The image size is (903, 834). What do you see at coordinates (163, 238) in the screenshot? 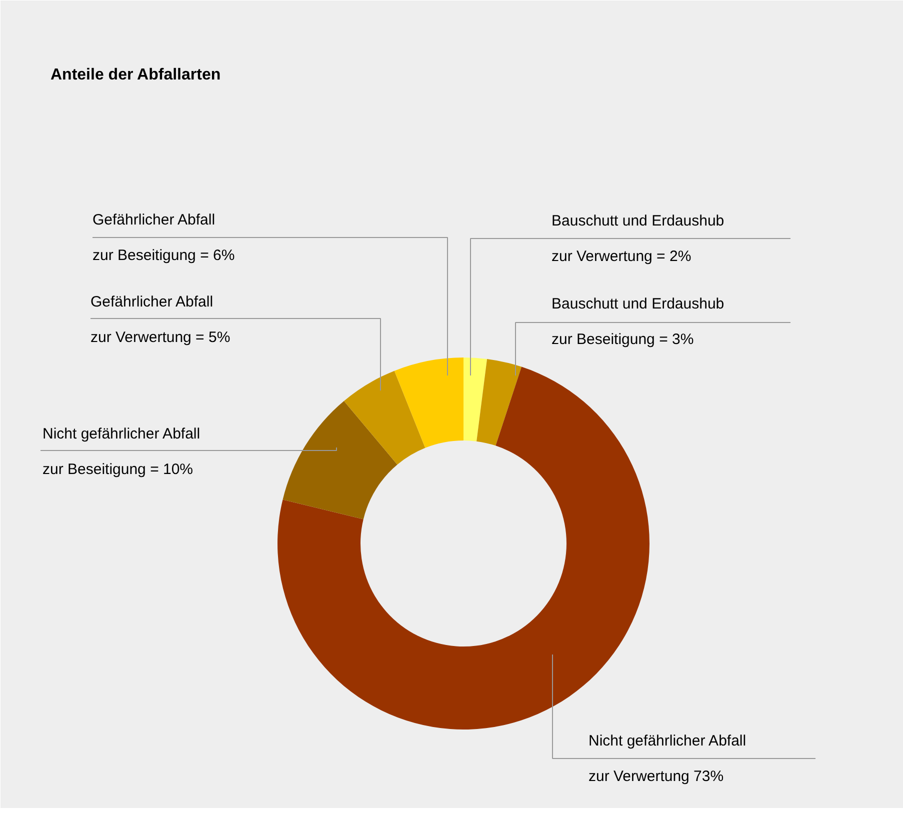
I see `category-label: Gefährlicher Abfall zur Beseitigung = 6%` at bounding box center [163, 238].